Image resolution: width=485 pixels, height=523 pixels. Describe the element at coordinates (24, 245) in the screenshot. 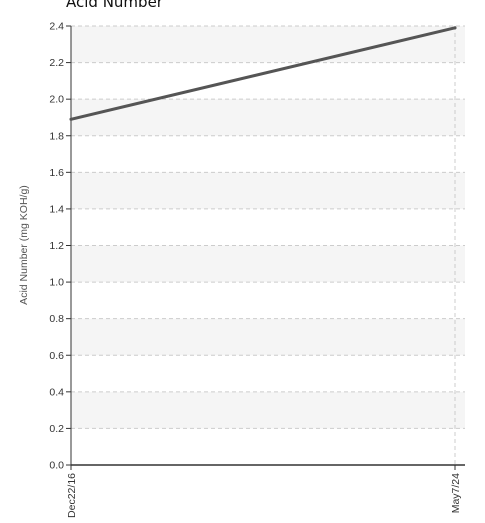

I see `y-axis-title: Acid Number (mg KOH/g)` at that location.